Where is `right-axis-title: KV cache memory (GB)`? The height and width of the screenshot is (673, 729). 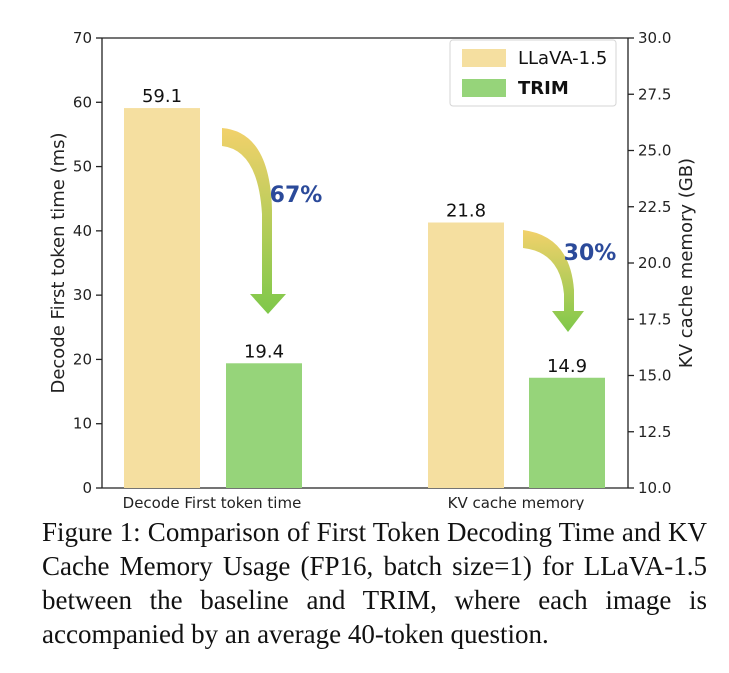 right-axis-title: KV cache memory (GB) is located at coordinates (686, 263).